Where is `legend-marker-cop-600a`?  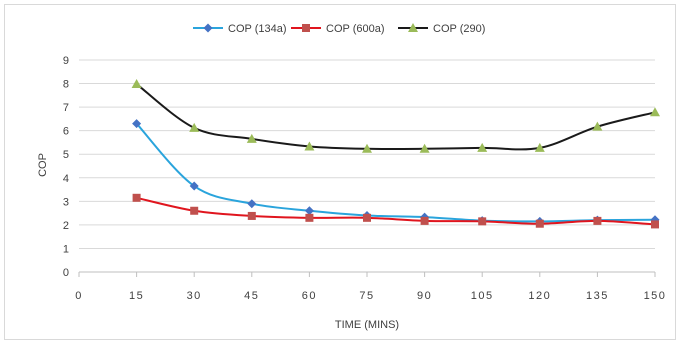
legend-marker-cop-600a is located at coordinates (306, 28).